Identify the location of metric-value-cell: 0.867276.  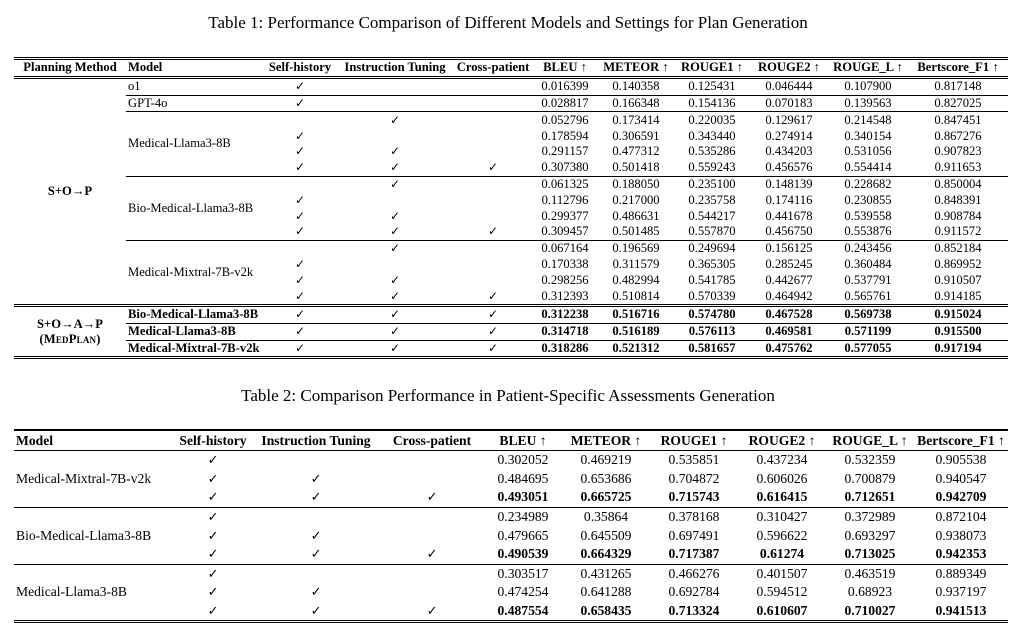
(958, 135).